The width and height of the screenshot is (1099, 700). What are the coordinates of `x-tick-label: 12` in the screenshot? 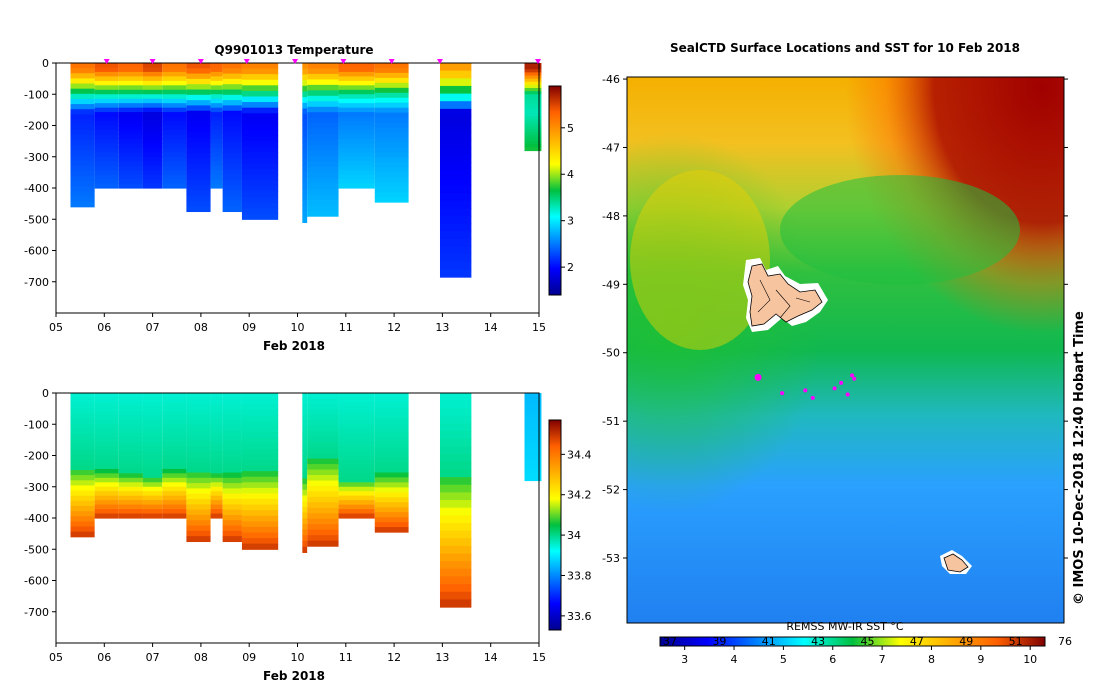 It's located at (394, 327).